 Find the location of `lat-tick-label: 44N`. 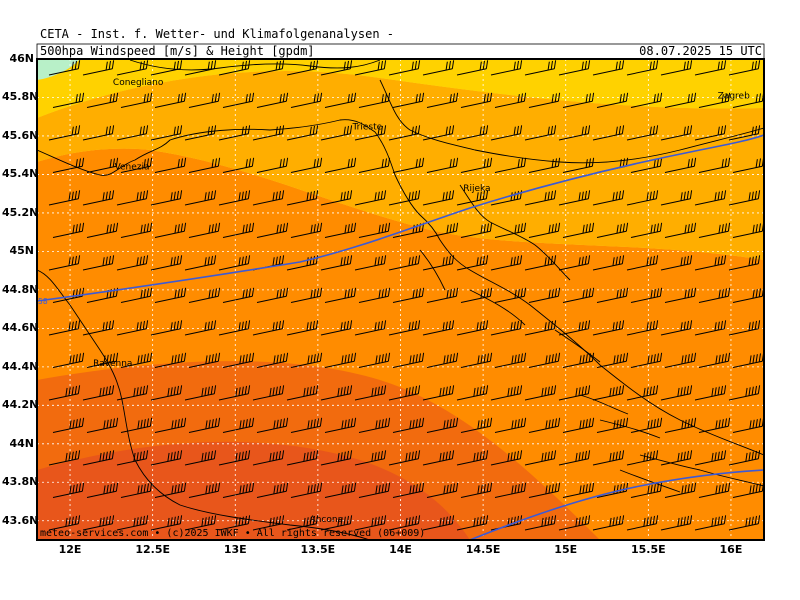

lat-tick-label: 44N is located at coordinates (21, 443).